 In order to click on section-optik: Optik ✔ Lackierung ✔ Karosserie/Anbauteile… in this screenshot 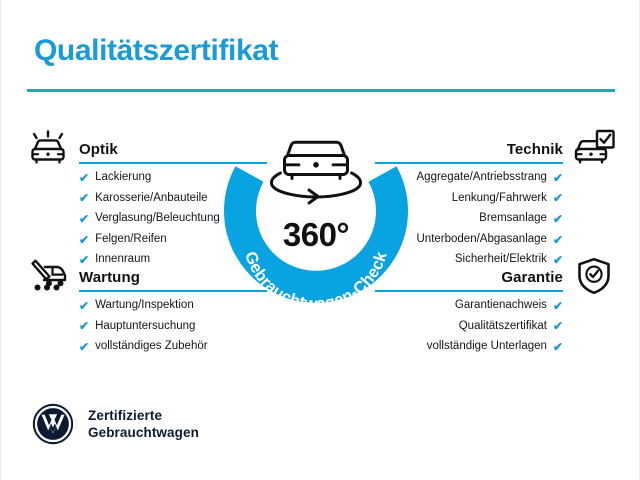, I will do `click(148, 198)`.